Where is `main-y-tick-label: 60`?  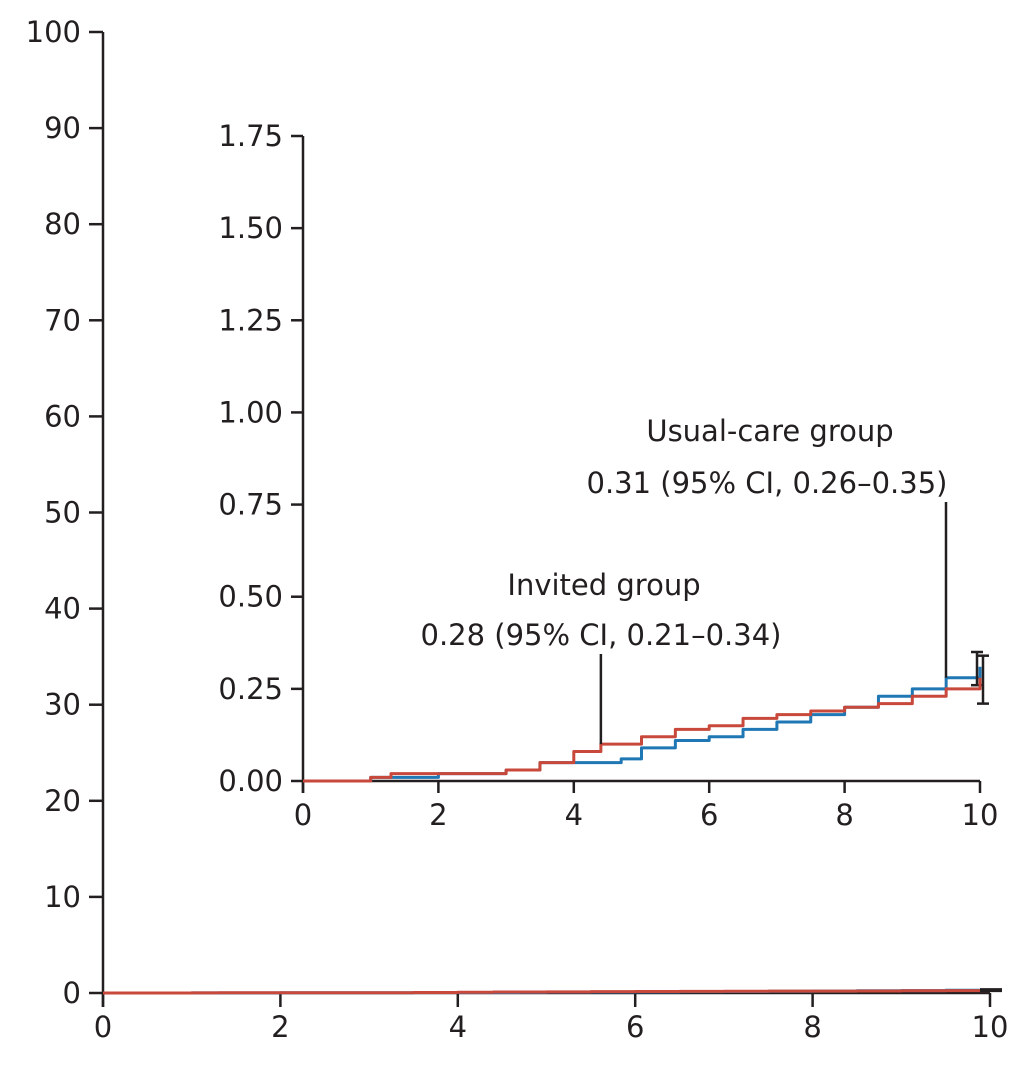
main-y-tick-label: 60 is located at coordinates (62, 416).